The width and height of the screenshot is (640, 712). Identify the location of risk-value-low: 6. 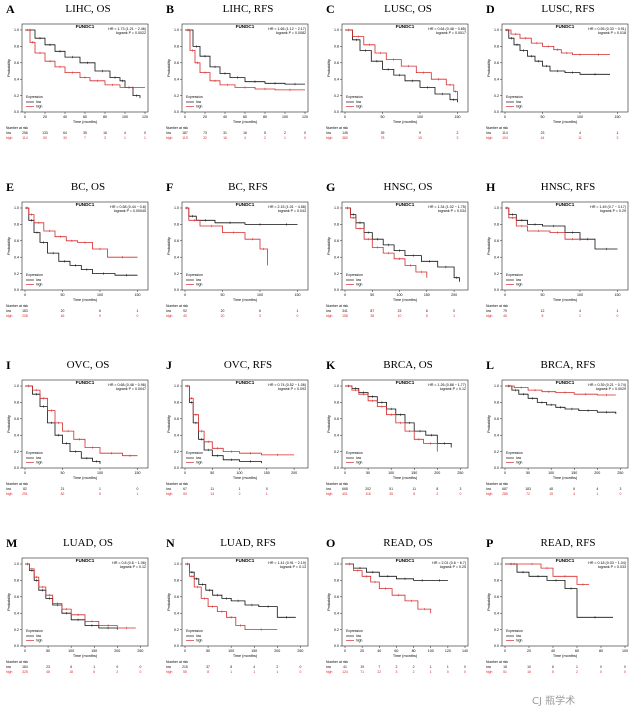
(100, 311).